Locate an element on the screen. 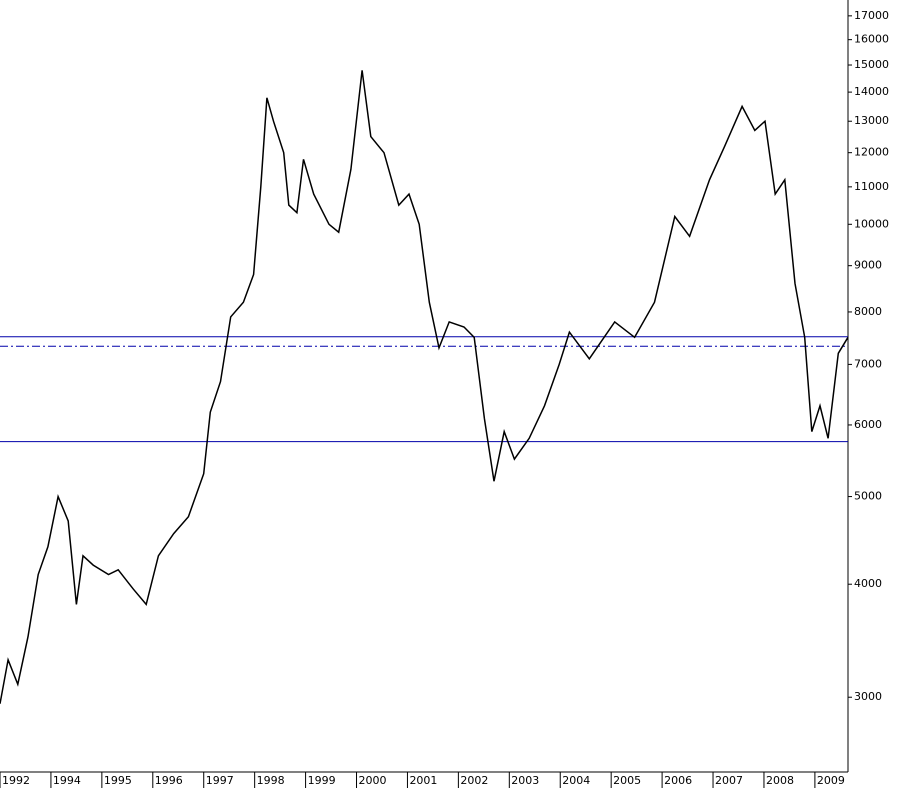  y-tick-label: 11000 is located at coordinates (871, 186).